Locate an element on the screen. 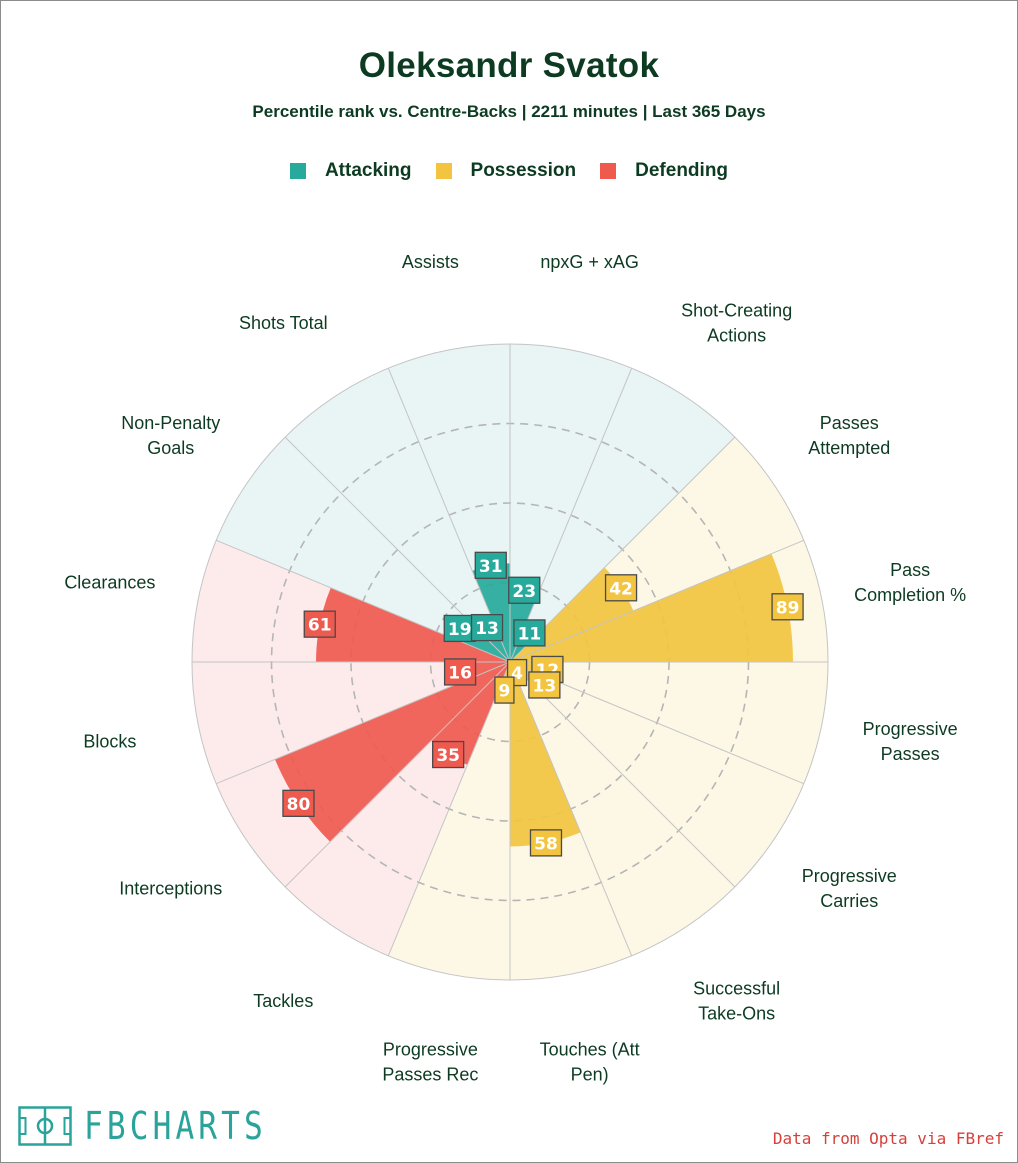 The width and height of the screenshot is (1018, 1163). category-label-line: npxG + xAG is located at coordinates (589, 262).